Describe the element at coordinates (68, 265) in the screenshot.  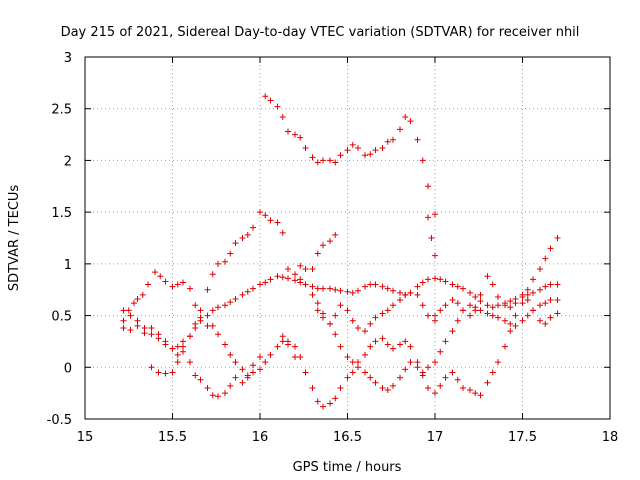
I see `y-tick-label: 1` at that location.